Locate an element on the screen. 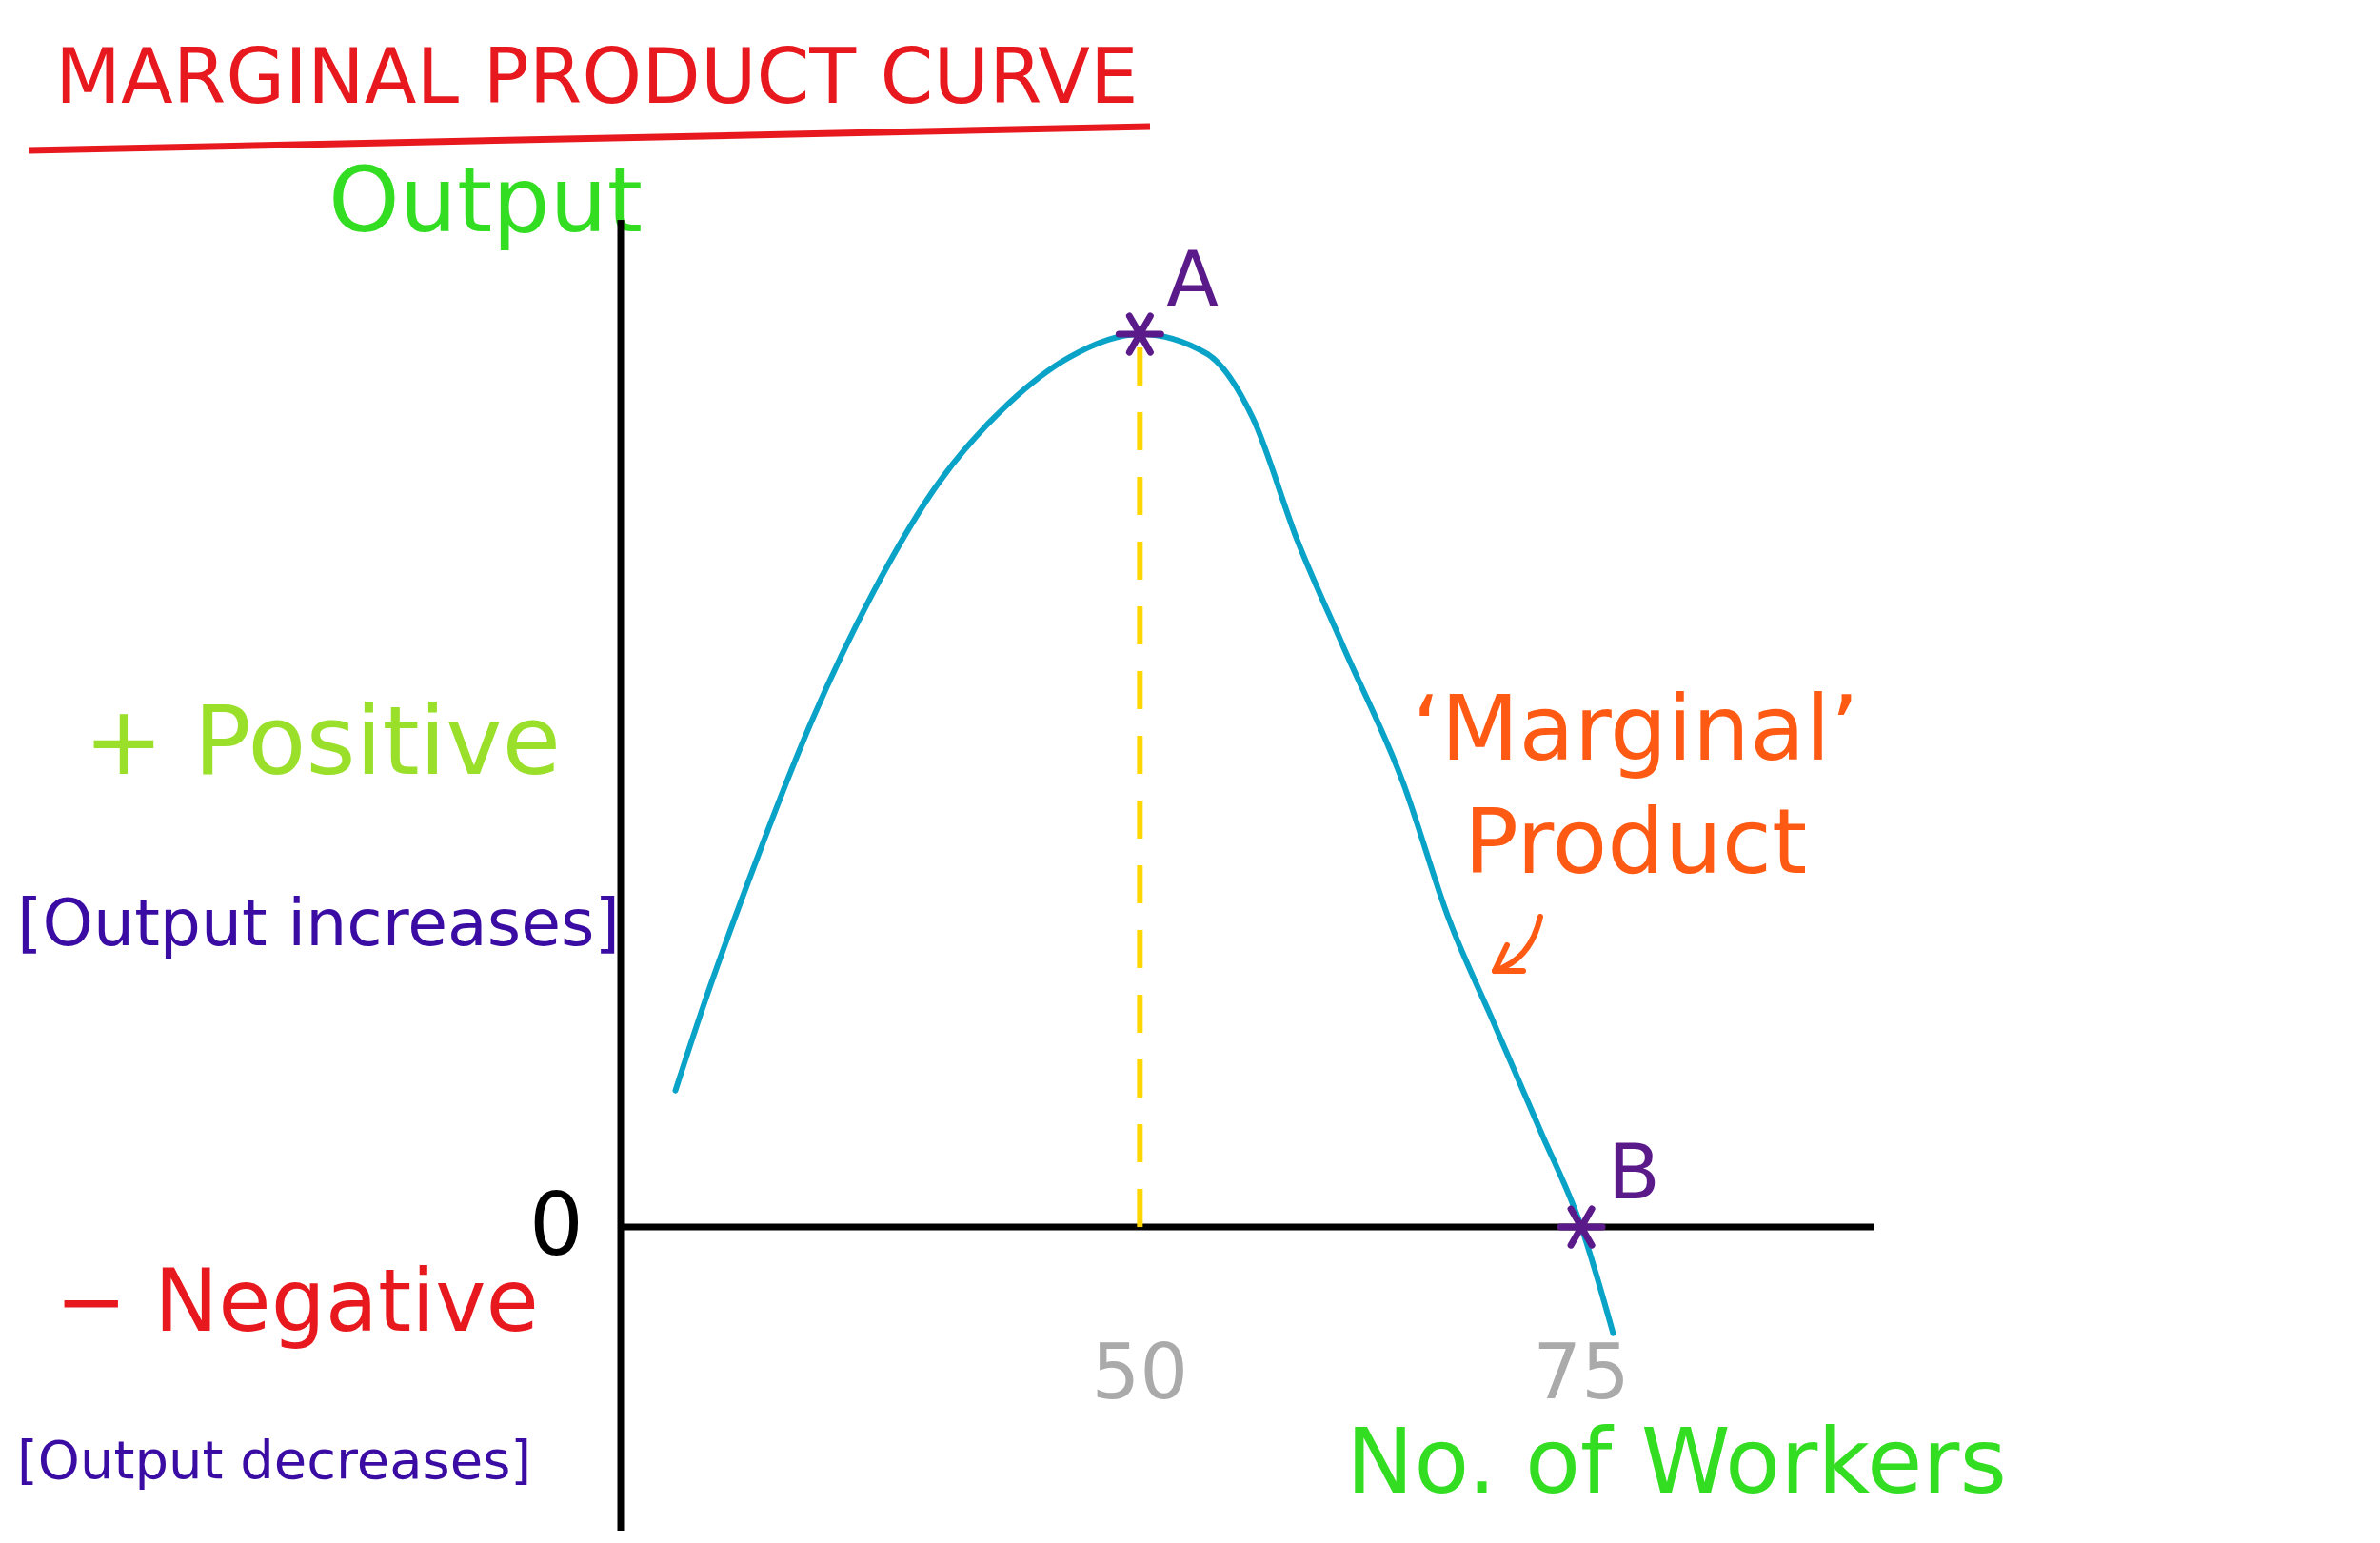  annotation: ‘Marginal’ Product is located at coordinates (1635, 785).